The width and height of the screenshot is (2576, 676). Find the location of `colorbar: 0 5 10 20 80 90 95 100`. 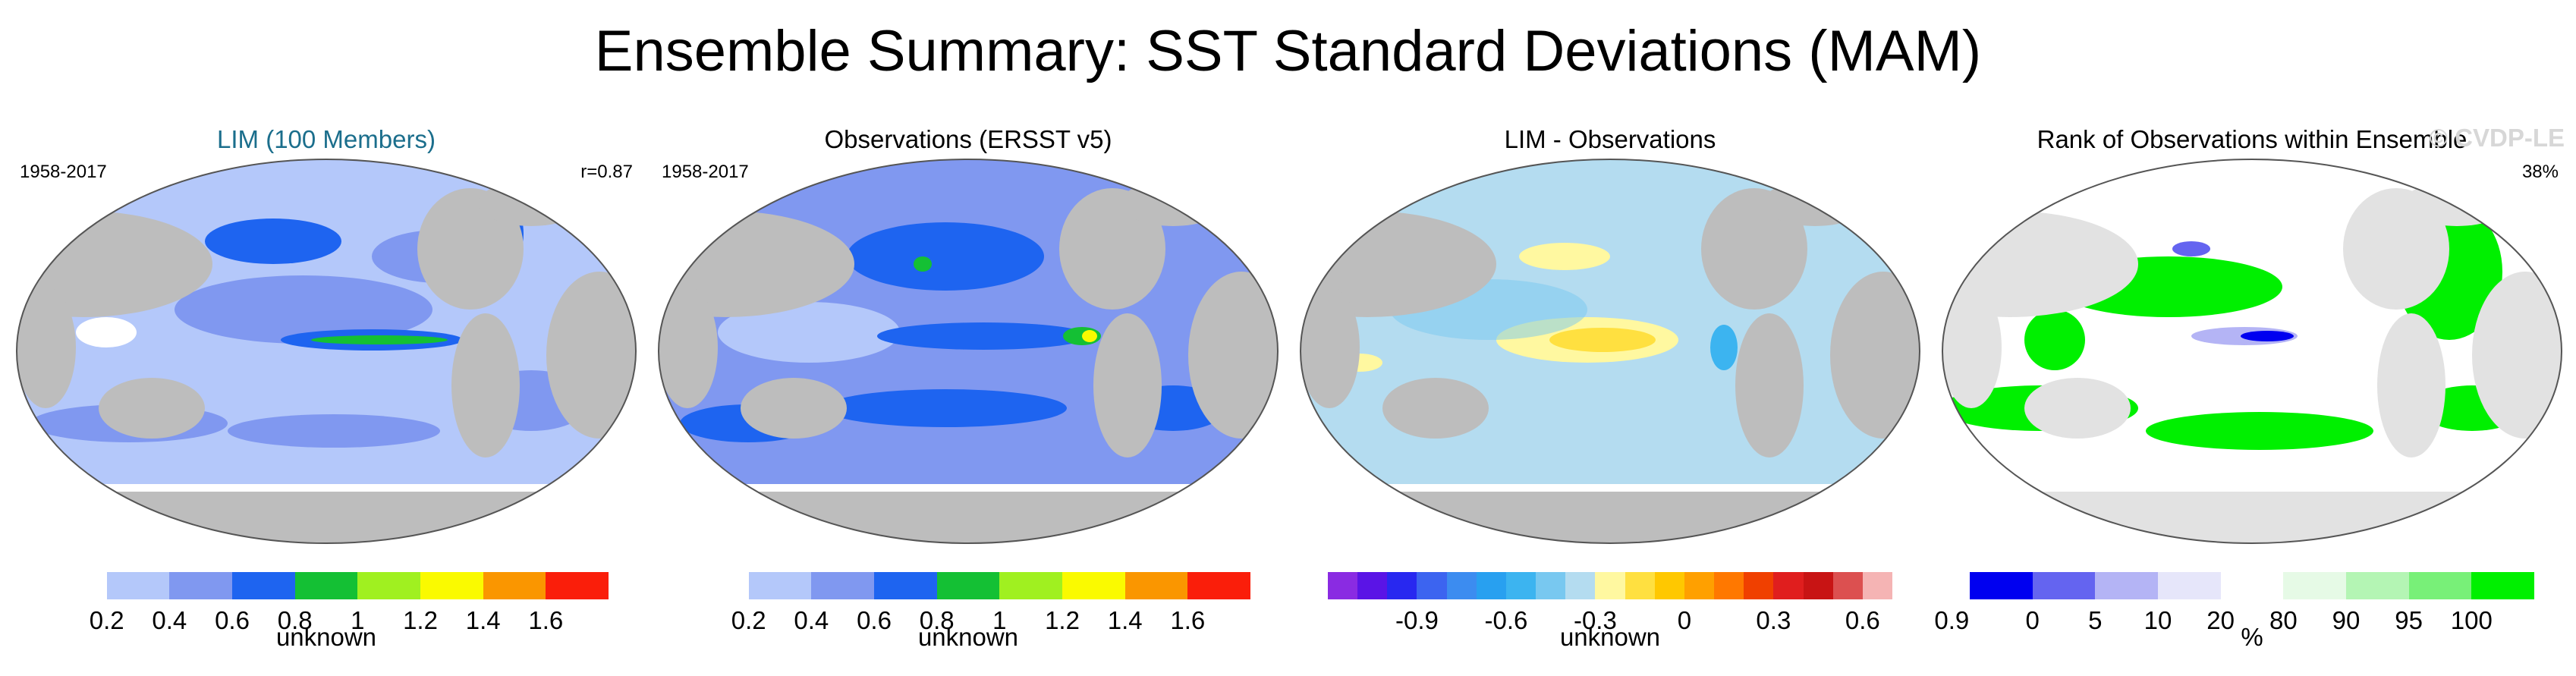

colorbar: 0 5 10 20 80 90 95 100 is located at coordinates (2252, 603).